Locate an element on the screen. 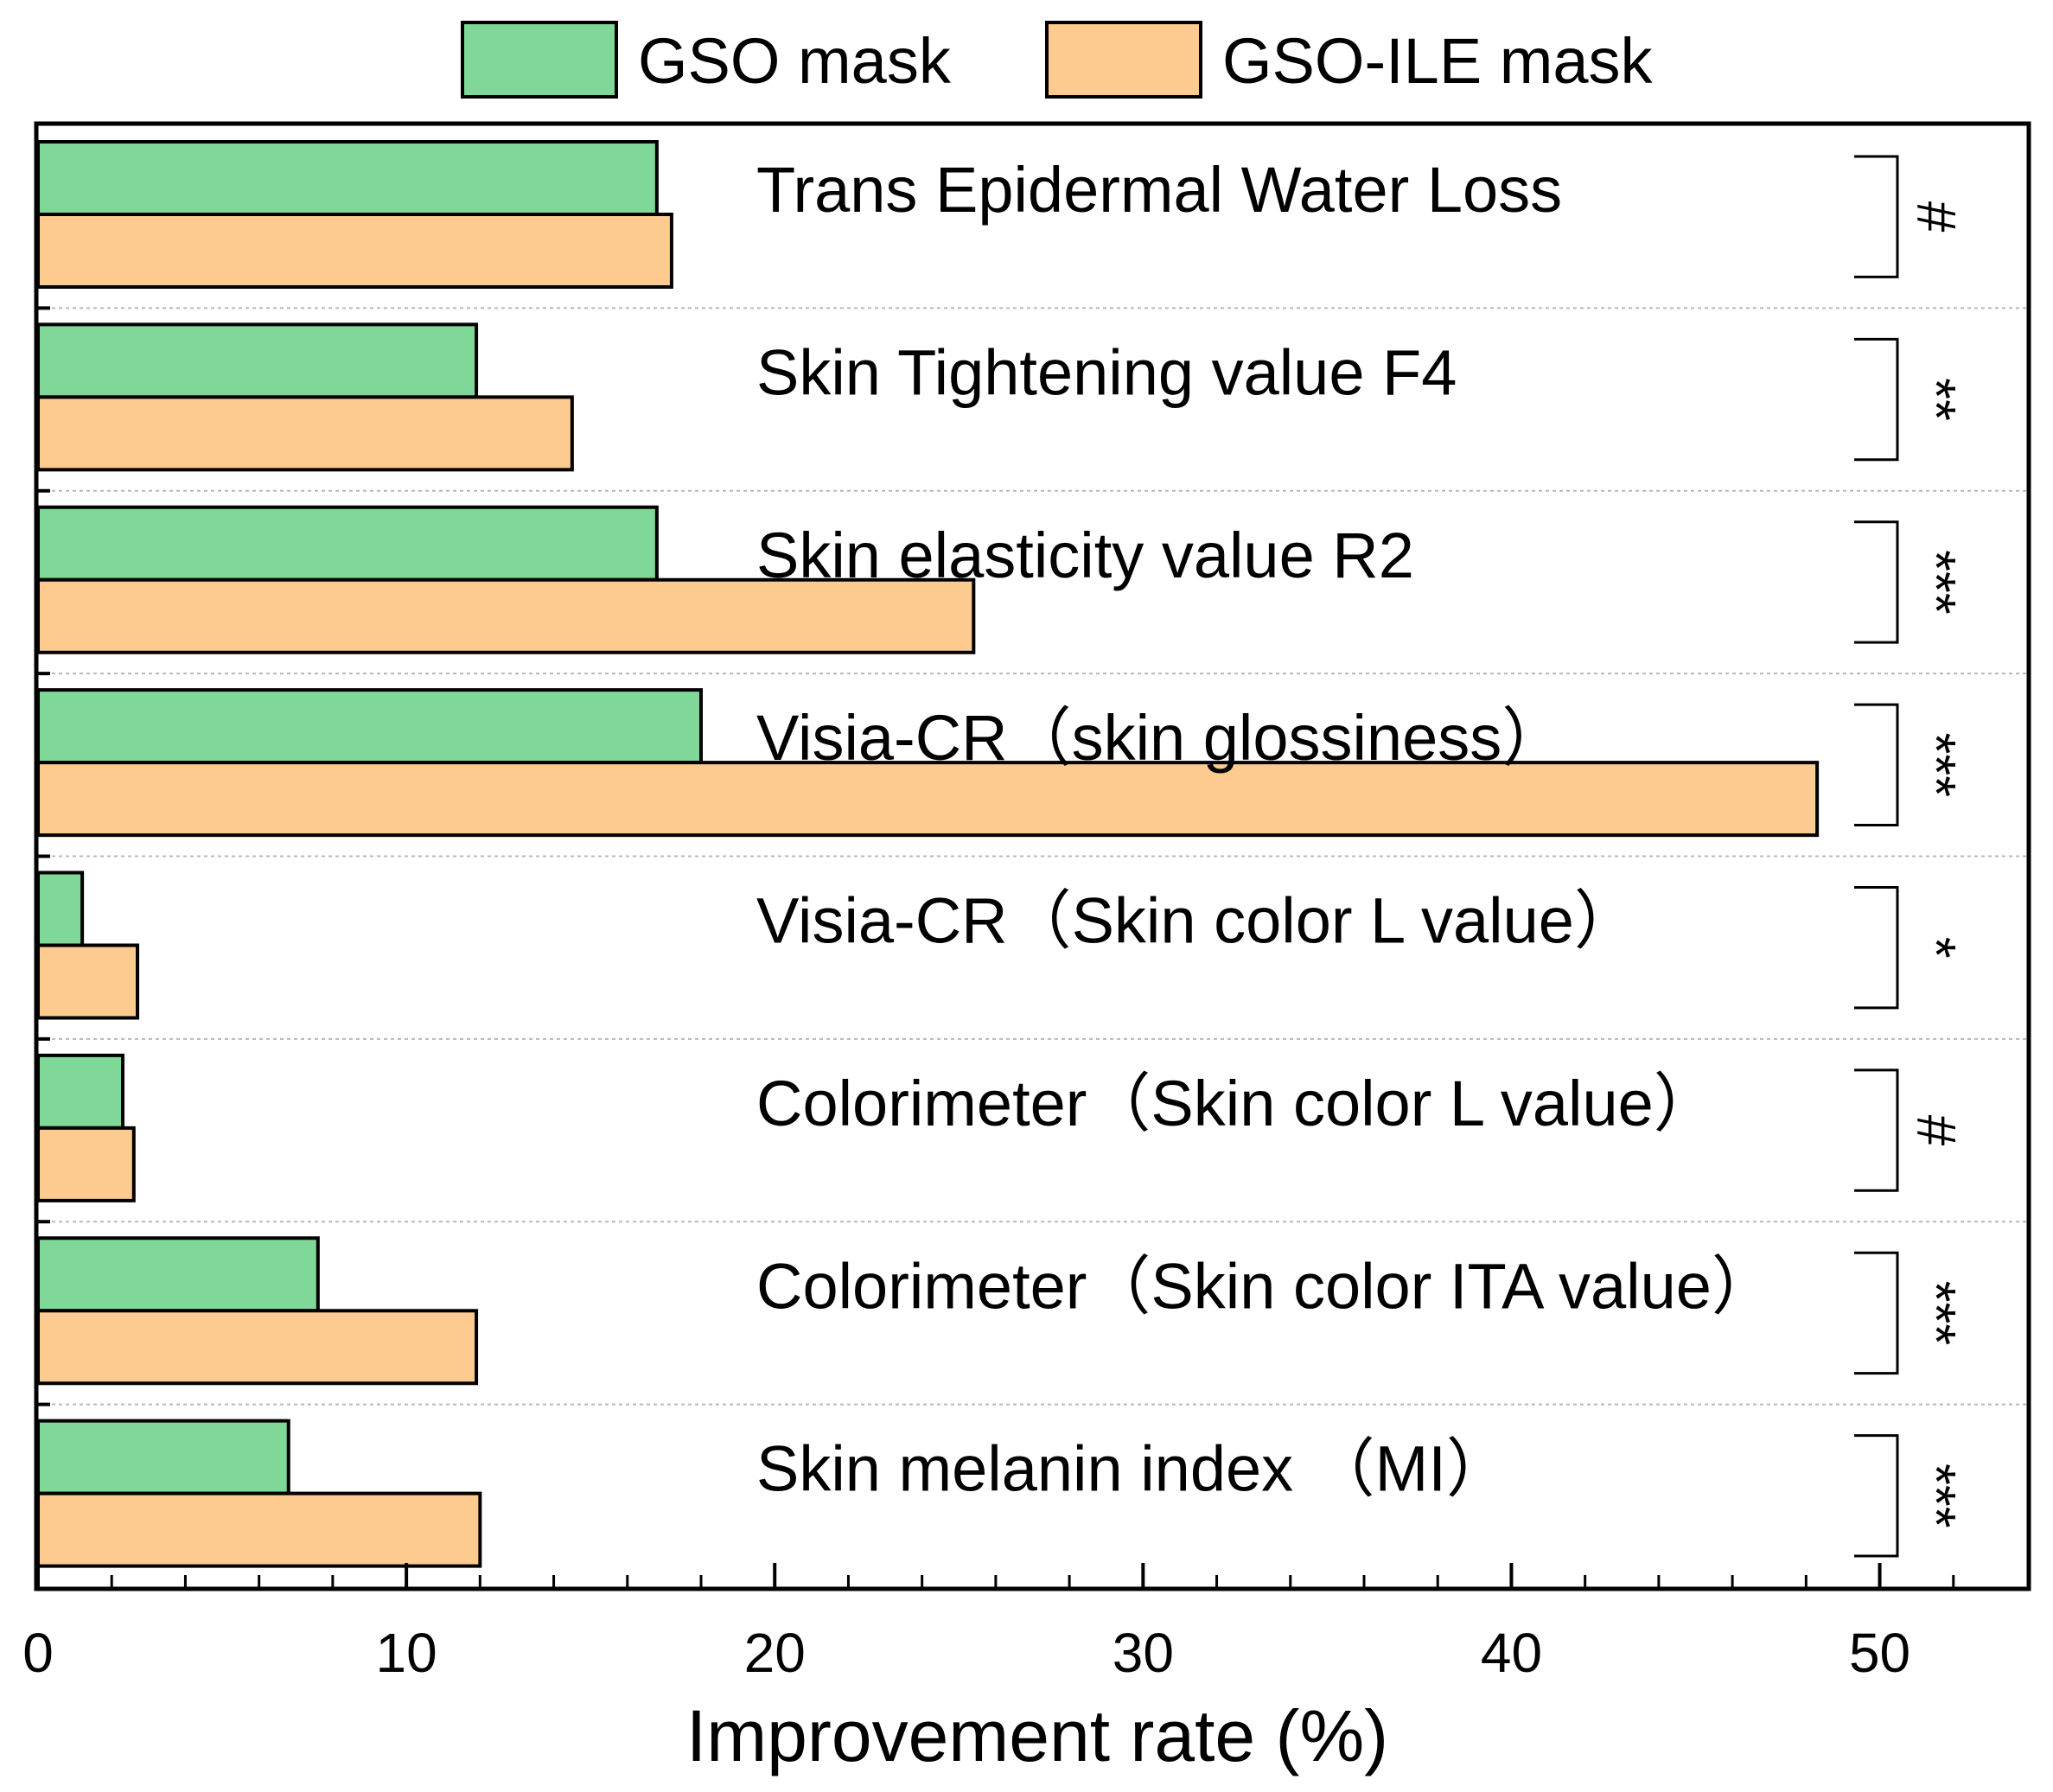  legend-label-gso-ile: GSO-ILE mask is located at coordinates (1438, 61).